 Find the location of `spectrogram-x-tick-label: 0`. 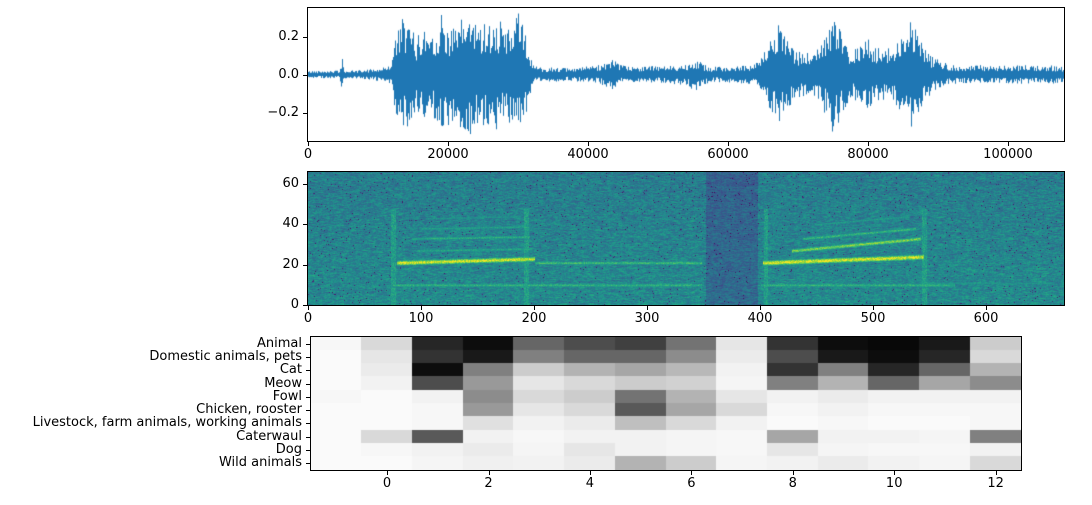

spectrogram-x-tick-label: 0 is located at coordinates (308, 318).